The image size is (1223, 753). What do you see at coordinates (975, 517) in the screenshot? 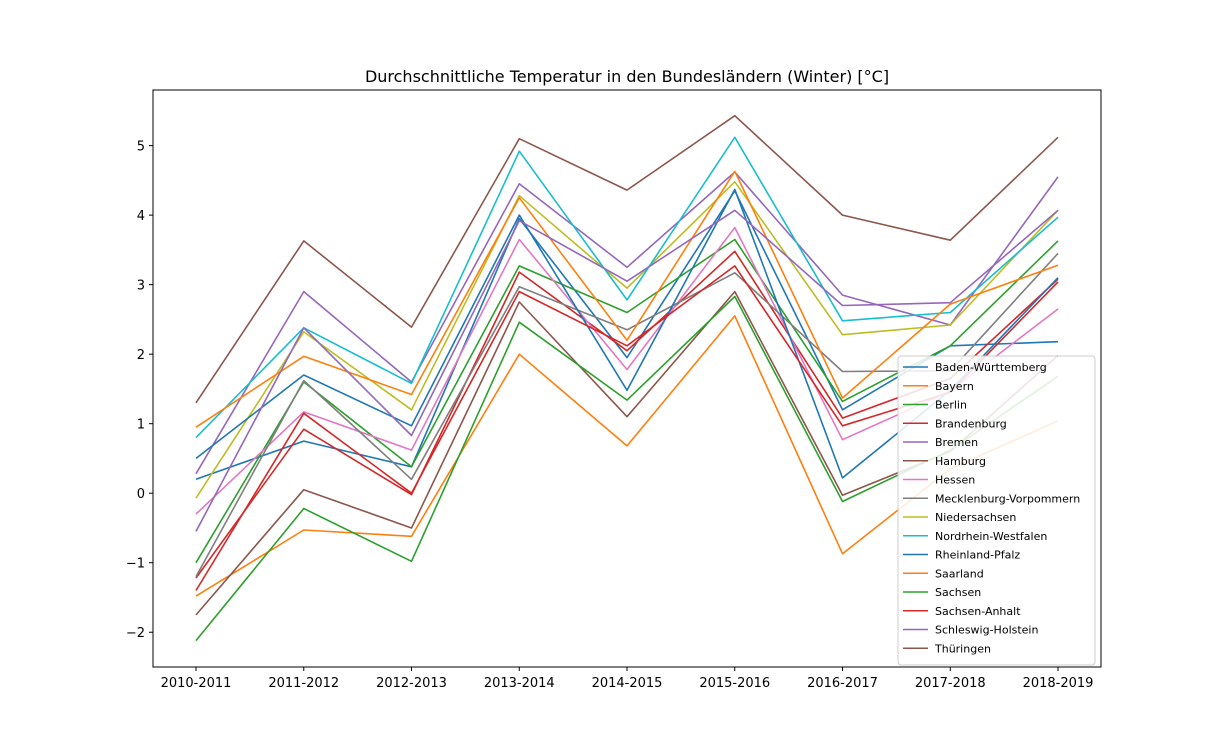
I see `legend-label: Niedersachsen` at bounding box center [975, 517].